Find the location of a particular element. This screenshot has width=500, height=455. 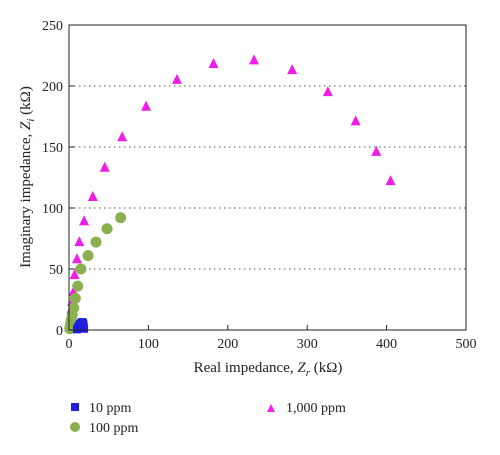

legend: 10 ppm 100 ppm 1,000 ppm is located at coordinates (208, 418).